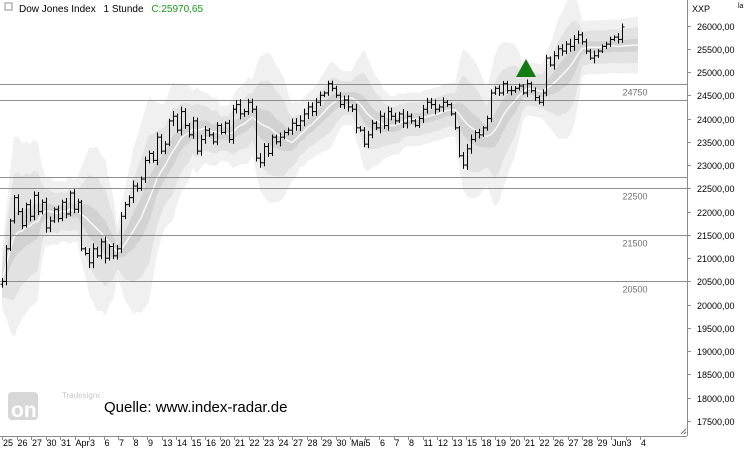  What do you see at coordinates (211, 443) in the screenshot?
I see `x-tick-label: 16` at bounding box center [211, 443].